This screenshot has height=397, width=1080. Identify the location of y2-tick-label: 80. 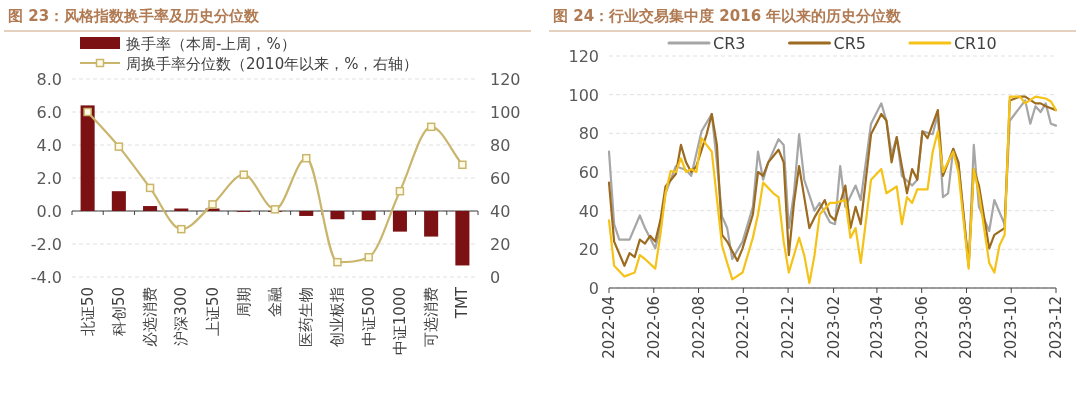
(500, 145).